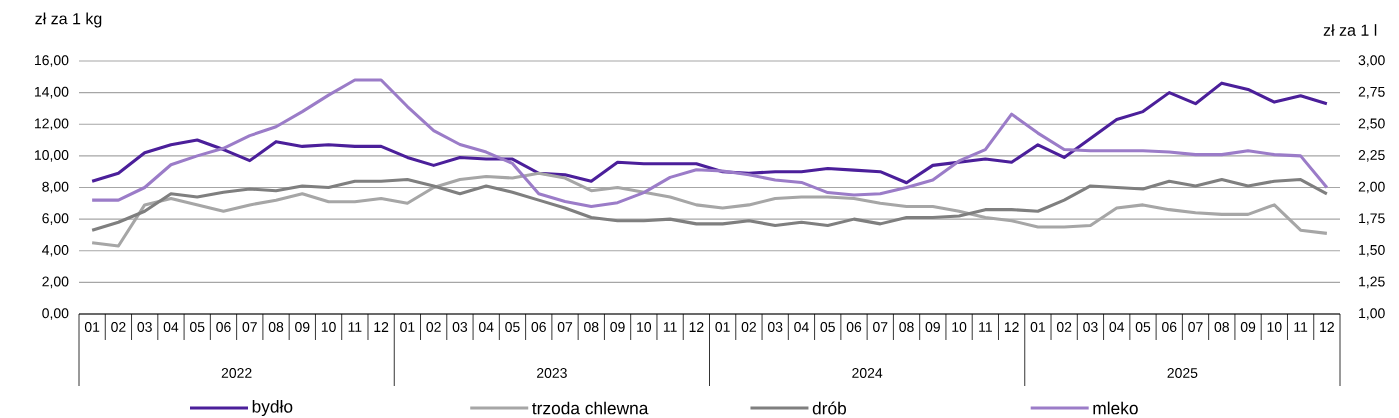  What do you see at coordinates (1371, 61) in the screenshot?
I see `y2-tick-label: 3,00` at bounding box center [1371, 61].